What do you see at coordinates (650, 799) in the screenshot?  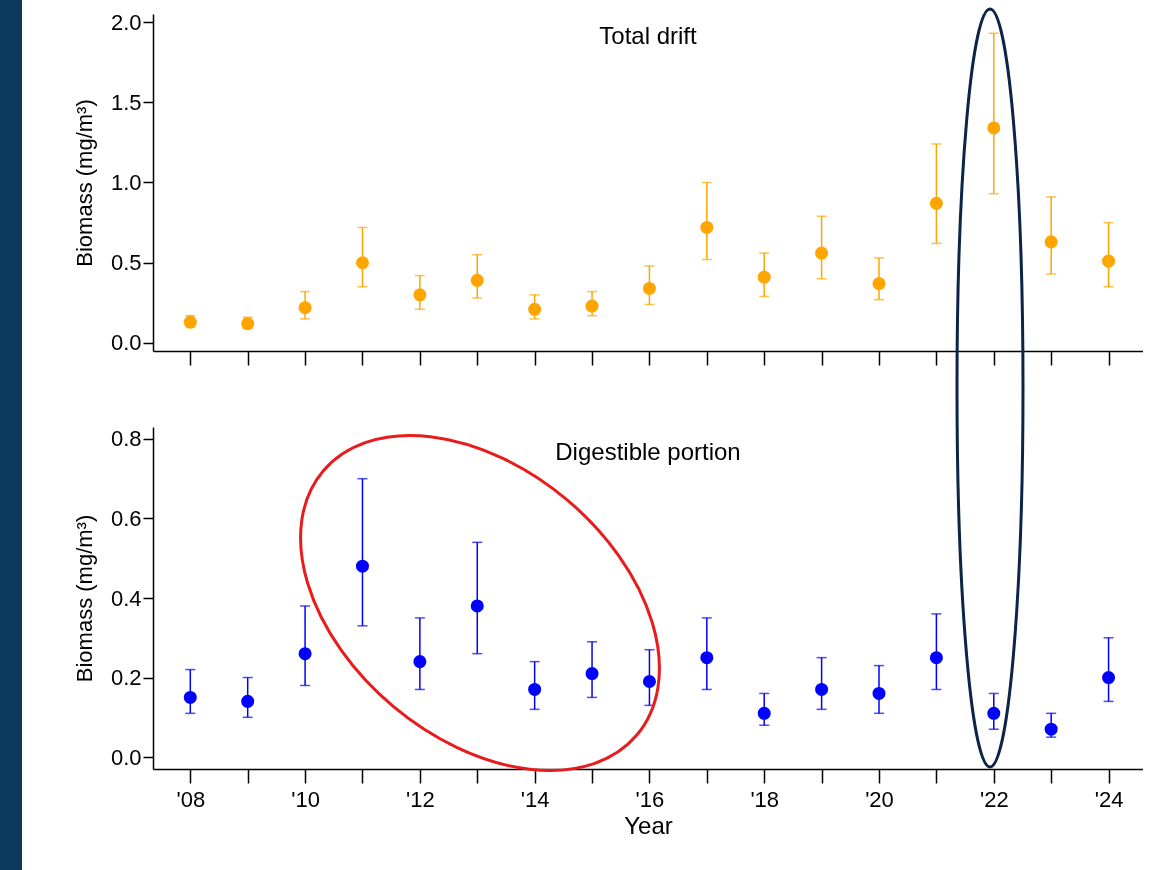 I see `x-tick-label: '16` at bounding box center [650, 799].